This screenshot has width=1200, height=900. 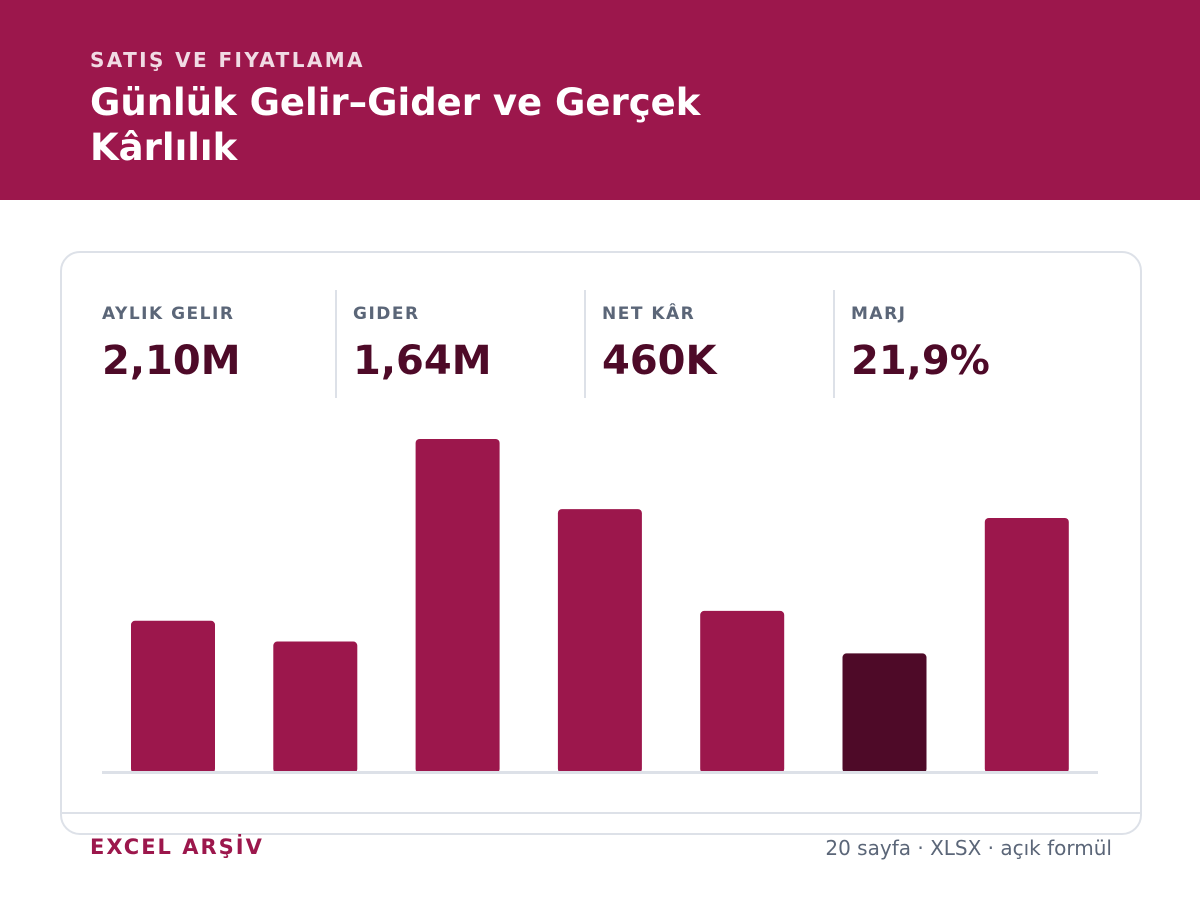 I want to click on section-kicker: SATIŞ VE FIYATLAMA, so click(x=227, y=60).